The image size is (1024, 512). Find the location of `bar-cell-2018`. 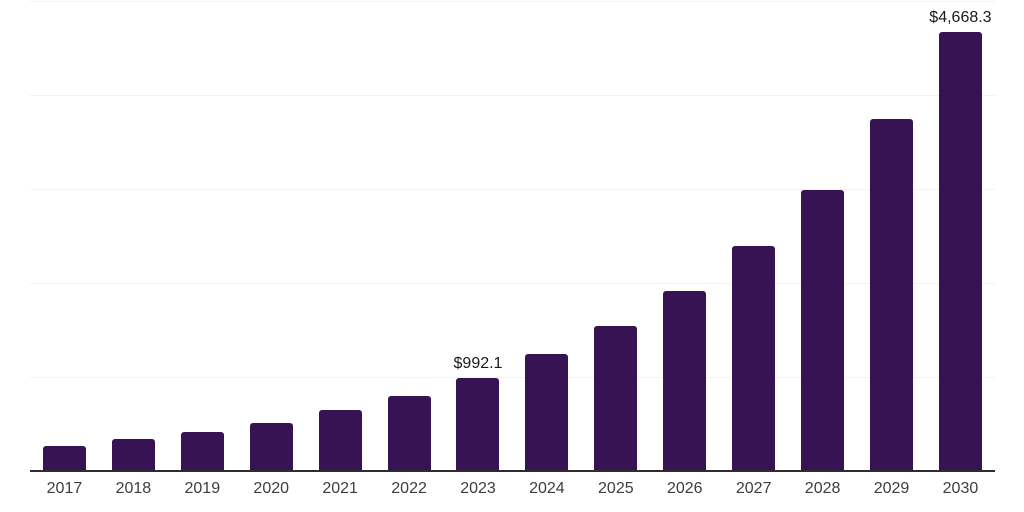

bar-cell-2018 is located at coordinates (133, 236).